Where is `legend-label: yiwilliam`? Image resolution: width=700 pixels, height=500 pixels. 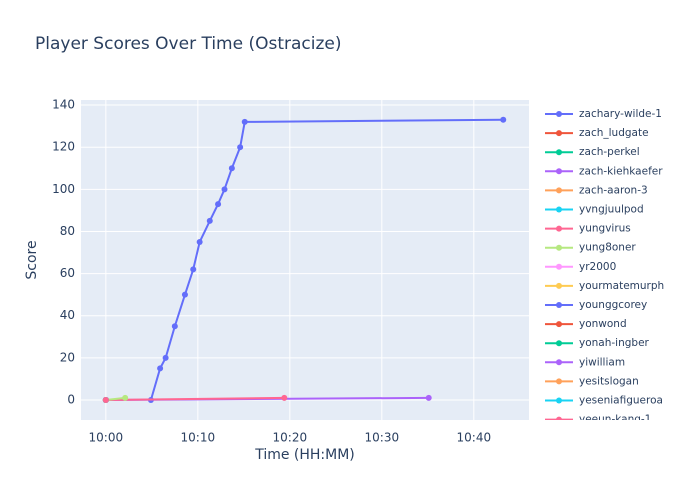 legend-label: yiwilliam is located at coordinates (602, 362).